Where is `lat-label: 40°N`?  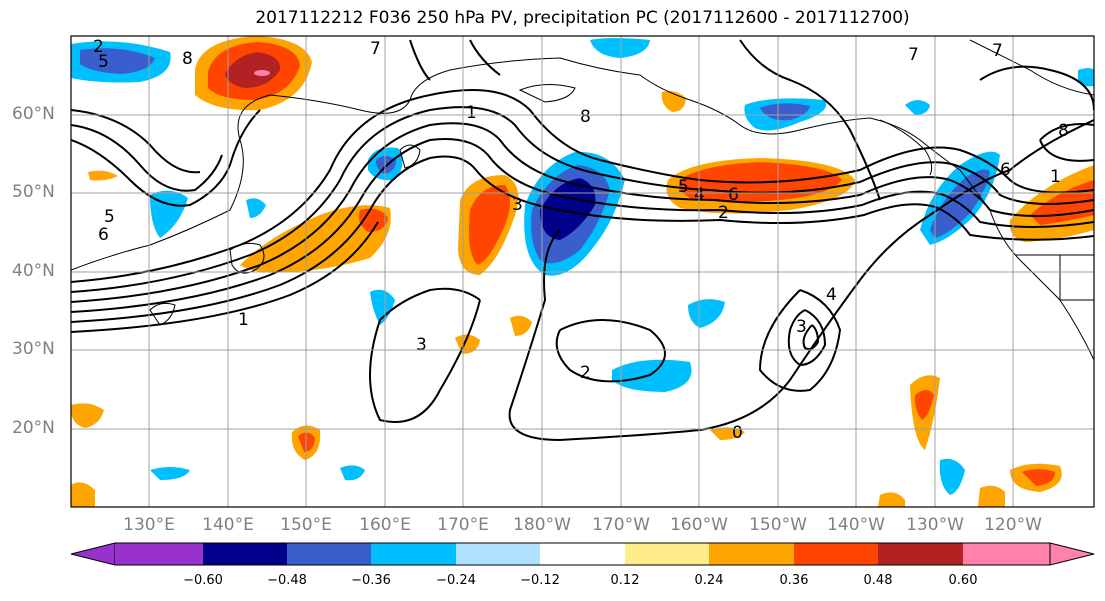 lat-label: 40°N is located at coordinates (33, 271).